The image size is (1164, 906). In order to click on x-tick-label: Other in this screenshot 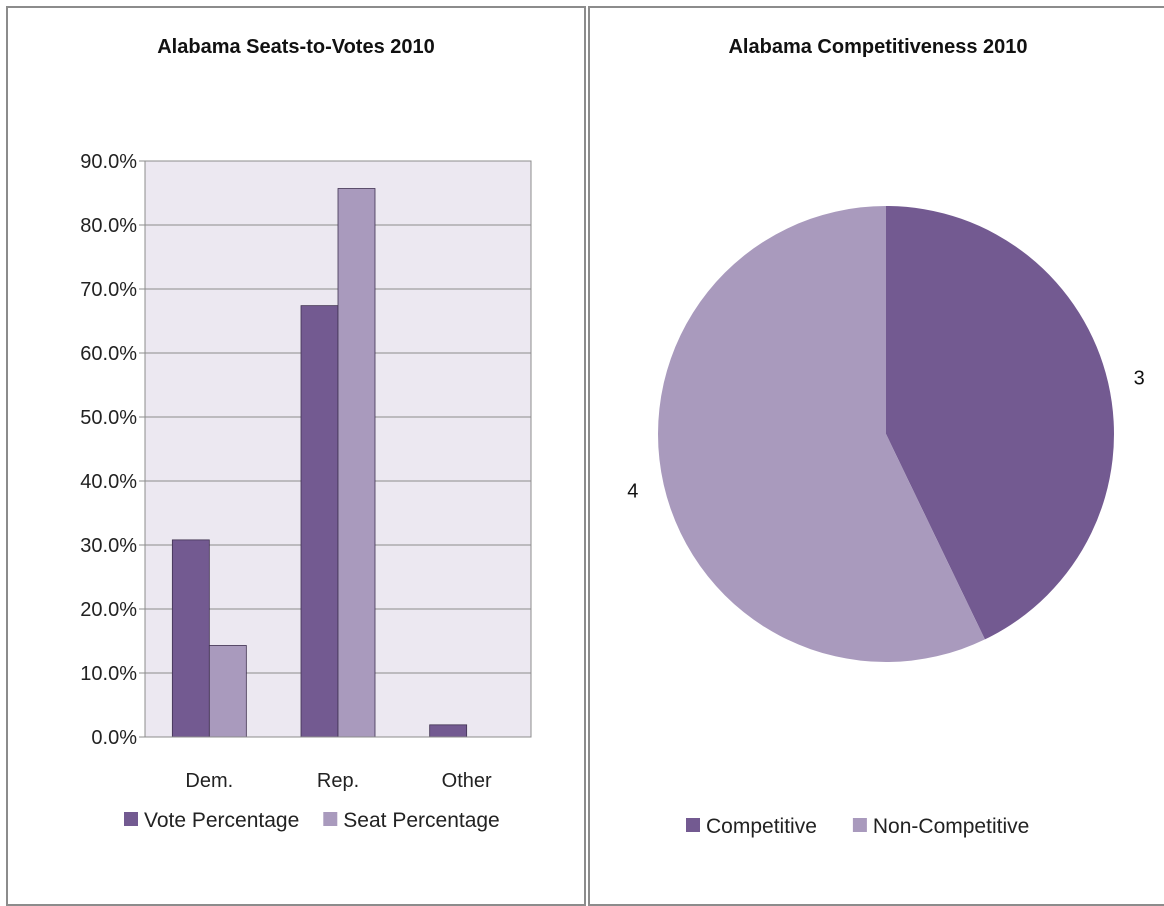, I will do `click(467, 781)`.